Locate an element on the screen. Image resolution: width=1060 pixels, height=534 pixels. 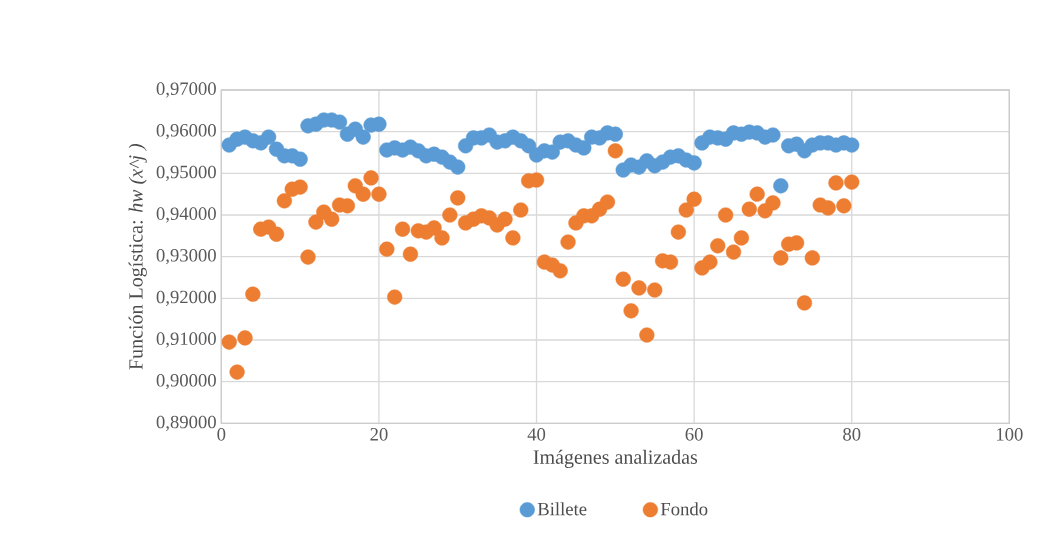
y-tick-label: 0,97000 is located at coordinates (186, 90).